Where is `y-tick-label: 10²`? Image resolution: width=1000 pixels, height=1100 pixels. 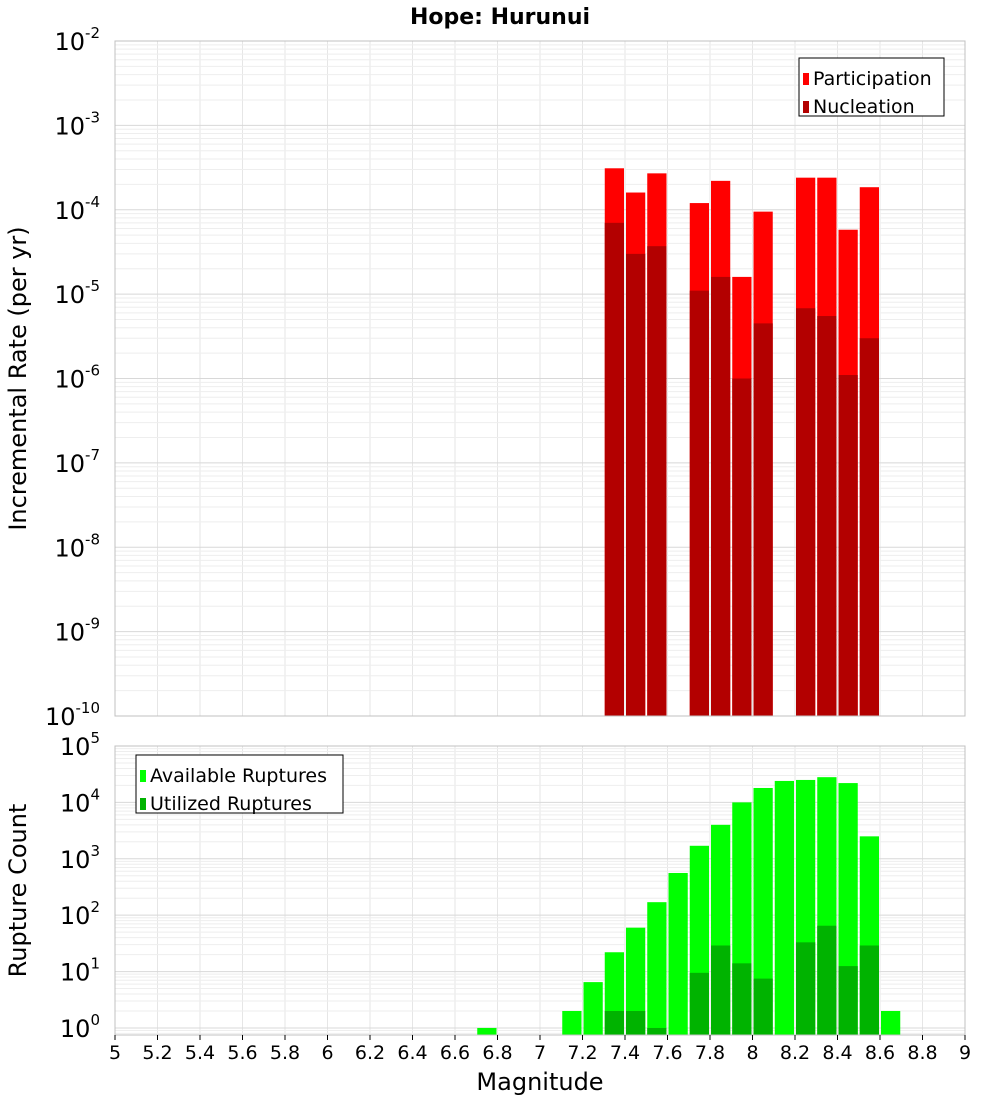 y-tick-label: 10² is located at coordinates (80, 914).